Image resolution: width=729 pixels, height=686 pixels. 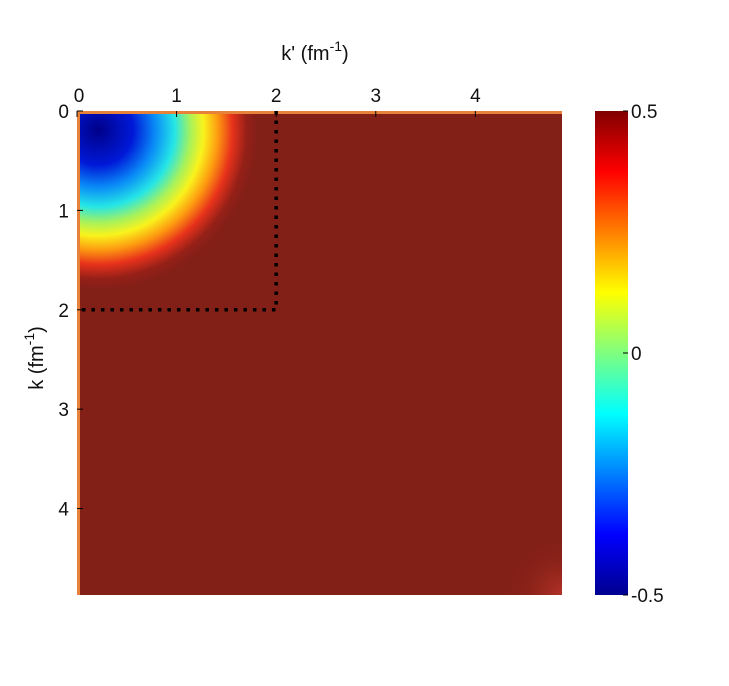 I want to click on y-tick-label: 4, so click(x=63, y=510).